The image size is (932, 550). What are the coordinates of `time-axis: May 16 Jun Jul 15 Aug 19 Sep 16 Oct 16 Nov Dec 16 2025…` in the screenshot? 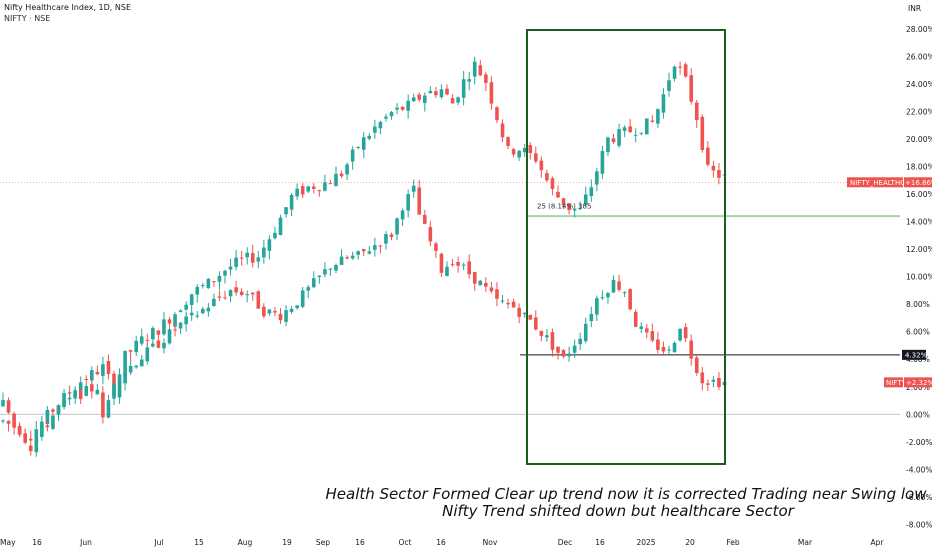 It's located at (442, 542).